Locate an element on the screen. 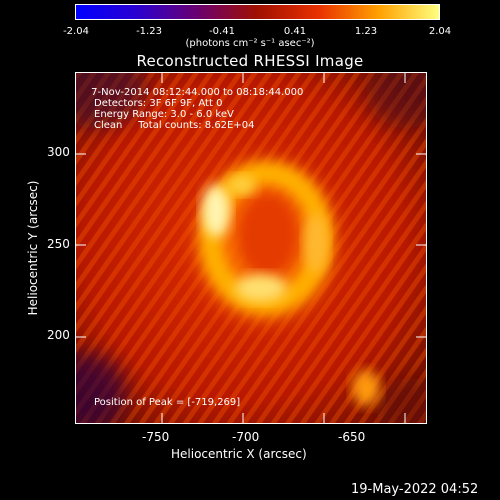 This screenshot has width=500, height=500. x-tick-label: -650 is located at coordinates (352, 437).